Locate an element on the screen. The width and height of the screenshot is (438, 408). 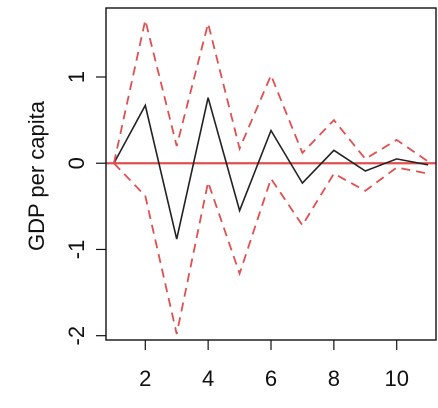
y-axis-label: GDP per capita is located at coordinates (36, 175).